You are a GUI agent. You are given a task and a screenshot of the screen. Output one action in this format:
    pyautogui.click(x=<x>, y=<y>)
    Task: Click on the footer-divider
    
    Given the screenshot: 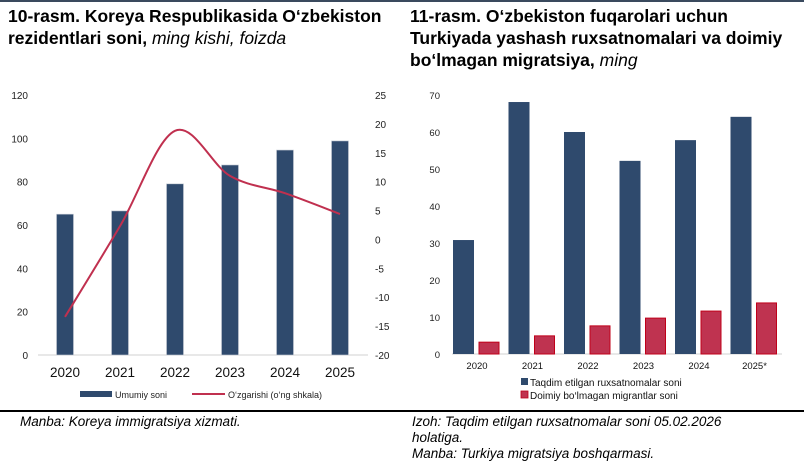 What is the action you would take?
    pyautogui.click(x=402, y=411)
    